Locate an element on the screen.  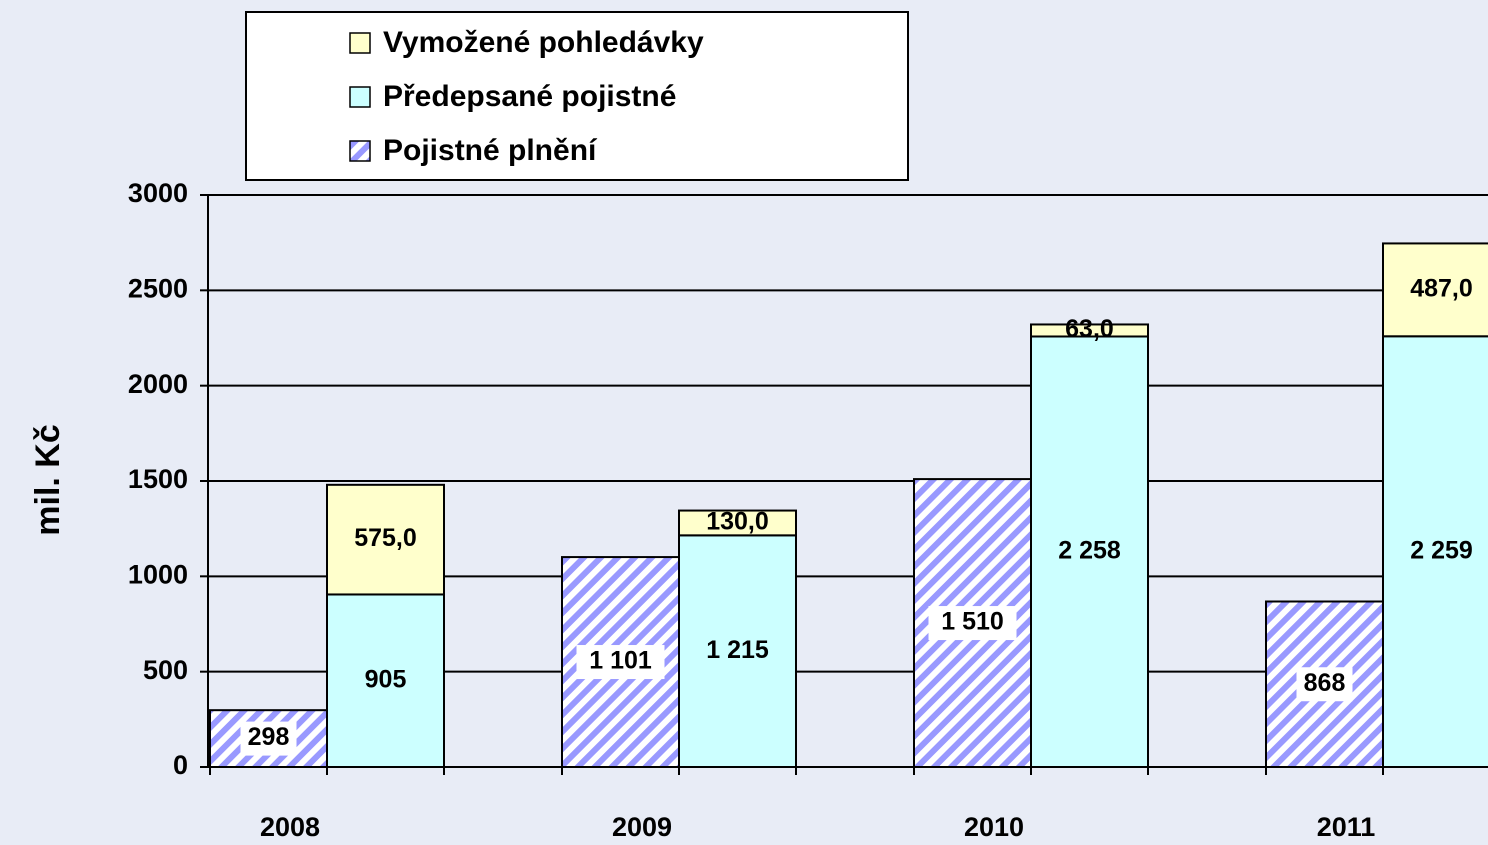
value-label: 487,0 is located at coordinates (1441, 288).